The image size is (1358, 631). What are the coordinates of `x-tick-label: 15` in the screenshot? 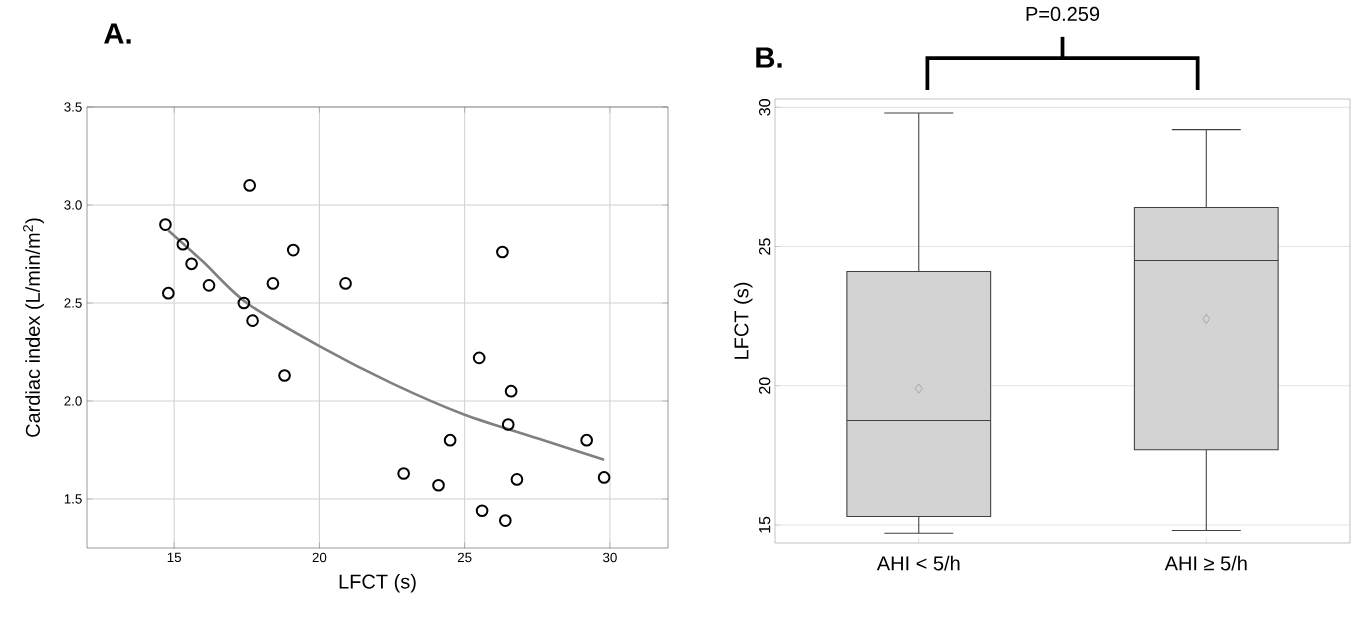 It's located at (174, 557).